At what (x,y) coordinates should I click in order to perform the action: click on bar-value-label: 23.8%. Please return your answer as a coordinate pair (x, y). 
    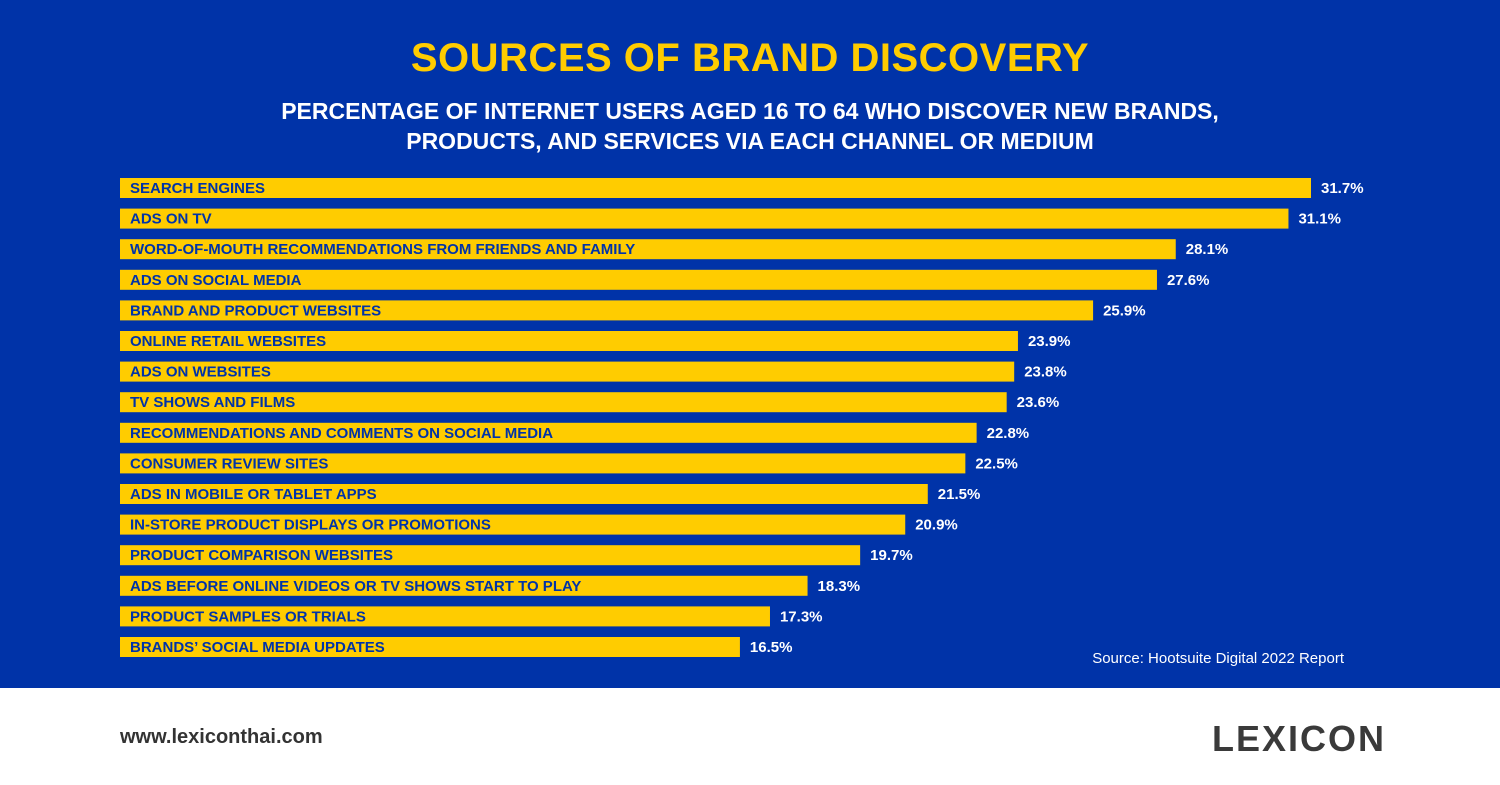
    Looking at the image, I should click on (1045, 372).